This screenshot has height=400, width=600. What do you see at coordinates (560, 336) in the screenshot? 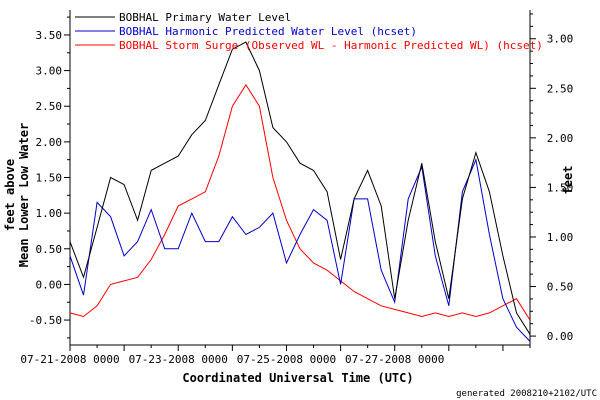
I see `y-right-tick-label: 0.00` at bounding box center [560, 336].